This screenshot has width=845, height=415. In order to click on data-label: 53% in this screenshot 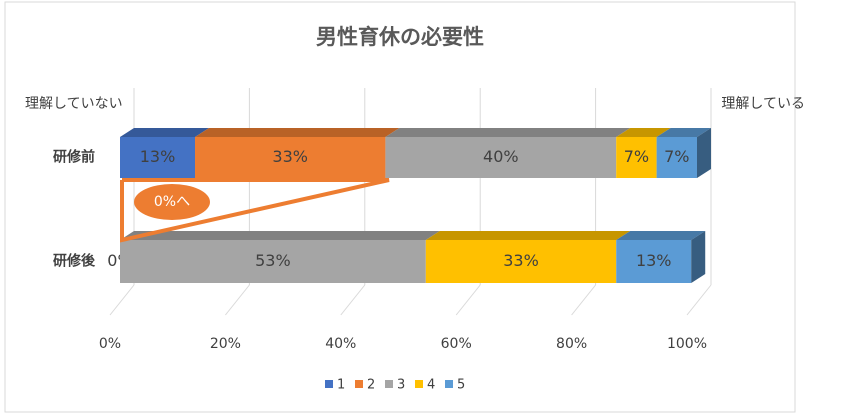, I will do `click(273, 260)`.